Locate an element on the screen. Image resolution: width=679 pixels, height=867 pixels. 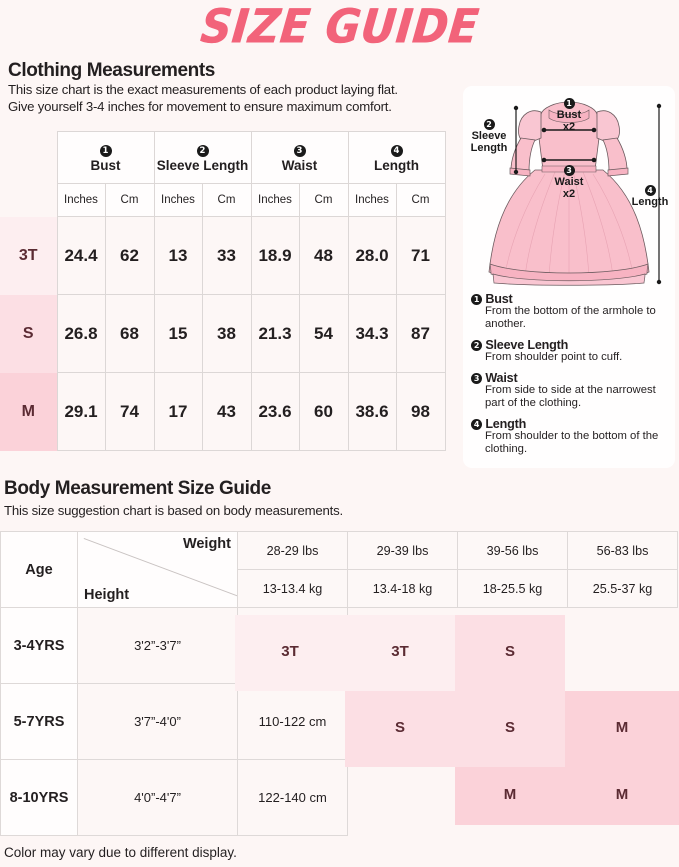
group-header-bust: 1 Bust is located at coordinates (105, 157).